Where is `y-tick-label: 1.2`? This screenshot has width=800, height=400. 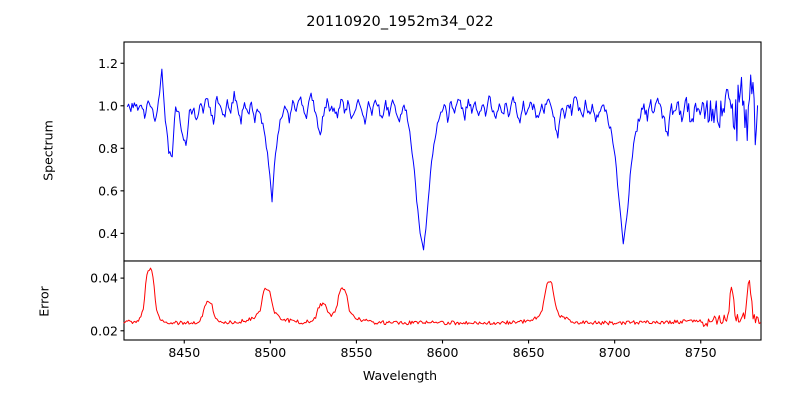 y-tick-label: 1.2 is located at coordinates (108, 63).